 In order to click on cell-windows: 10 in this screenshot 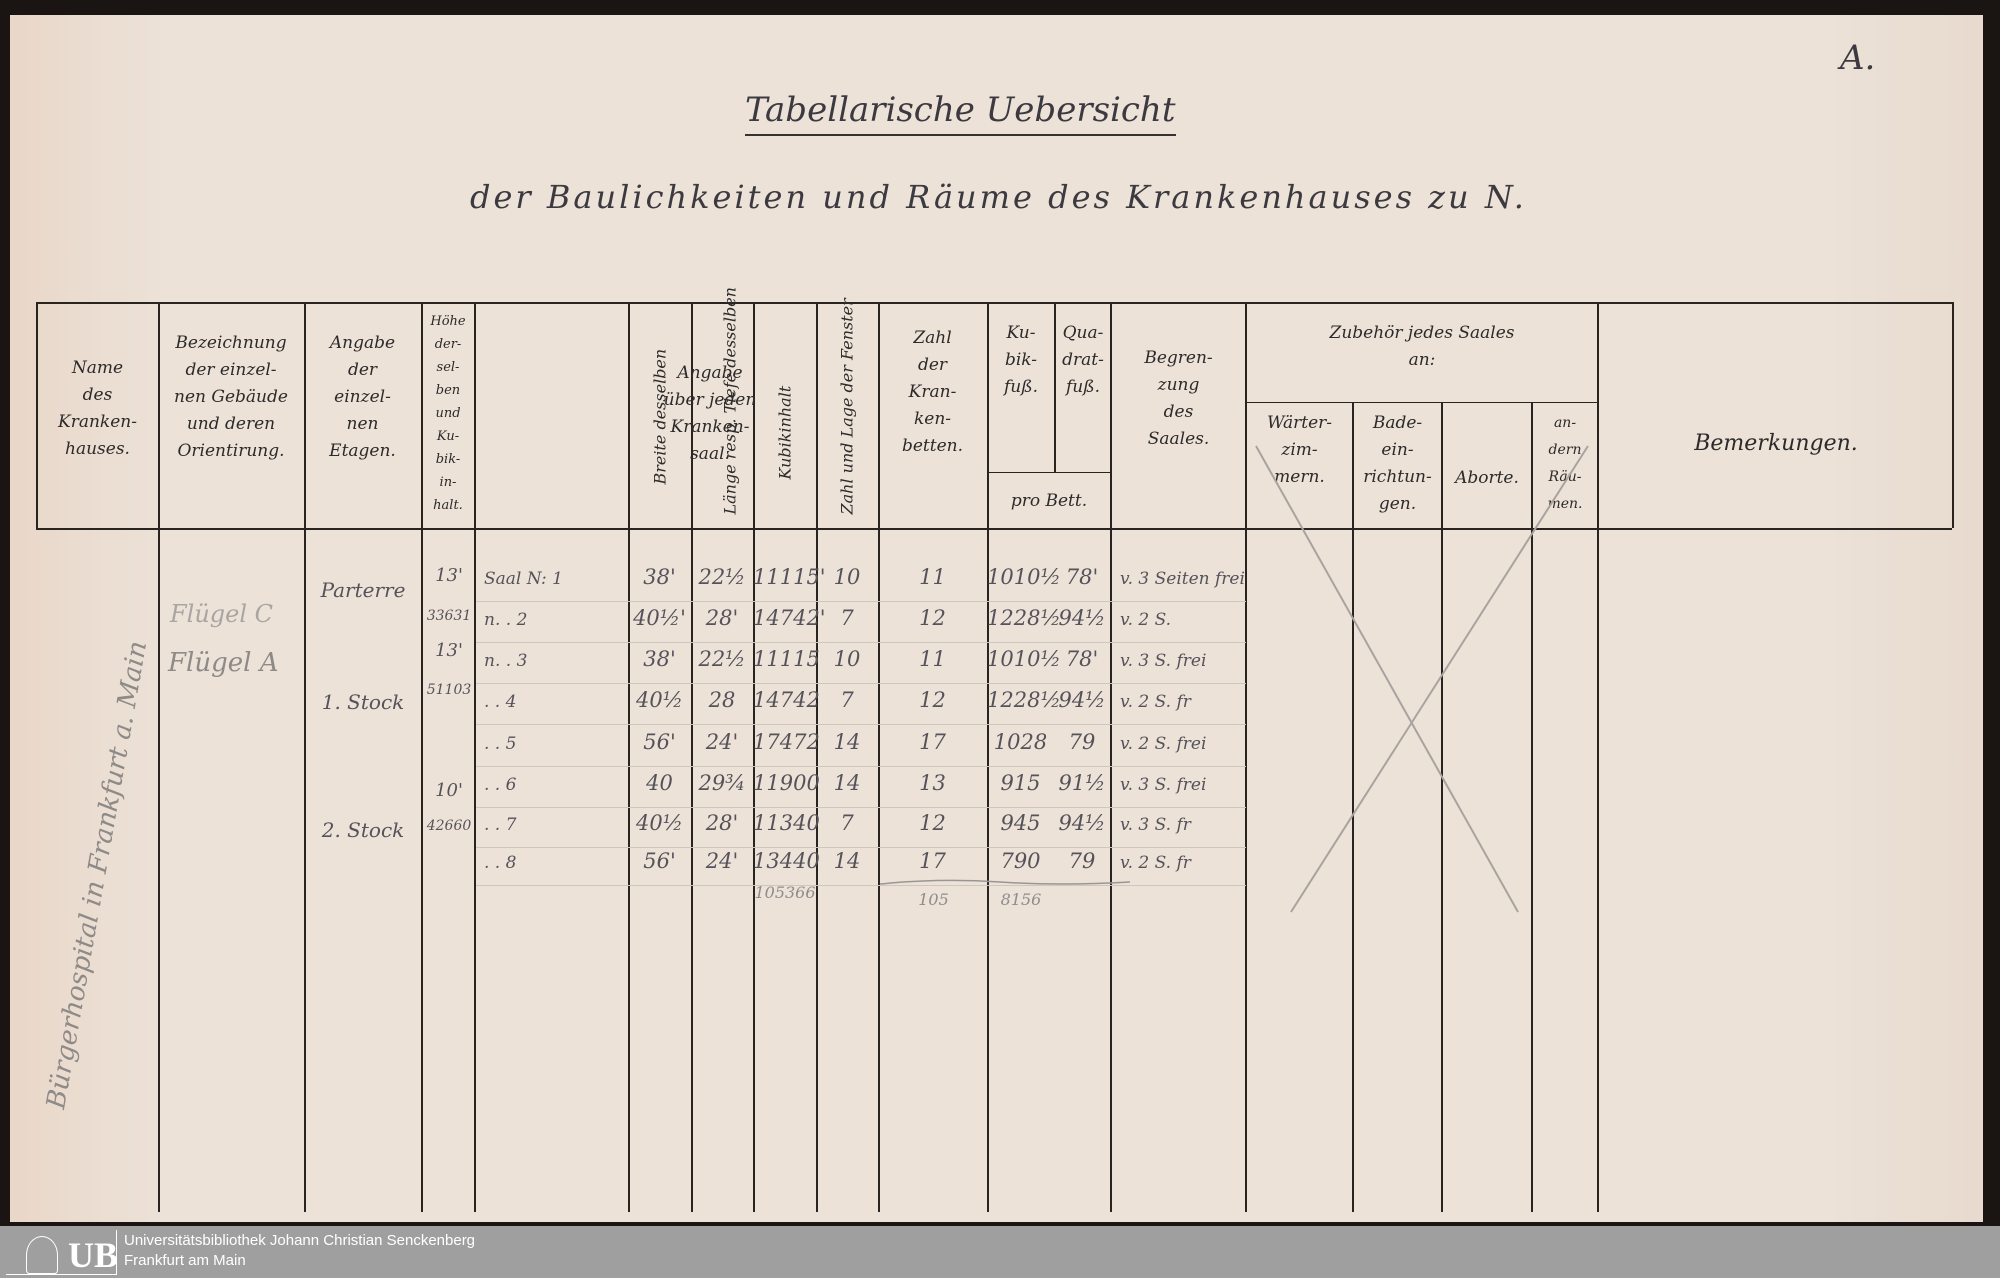, I will do `click(847, 659)`.